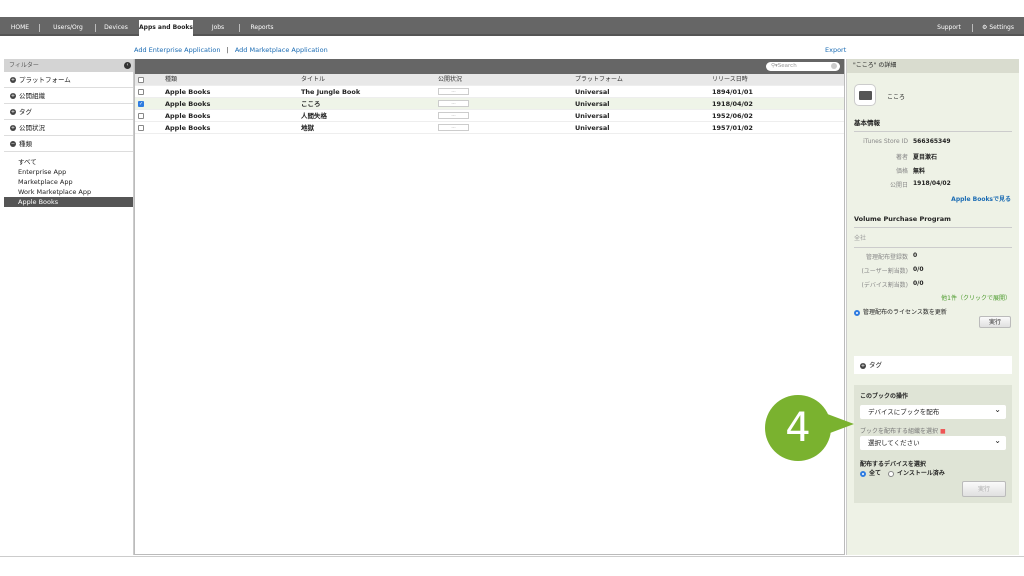 The height and width of the screenshot is (576, 1024). Describe the element at coordinates (314, 116) in the screenshot. I see `cell-title: 人間失格` at that location.